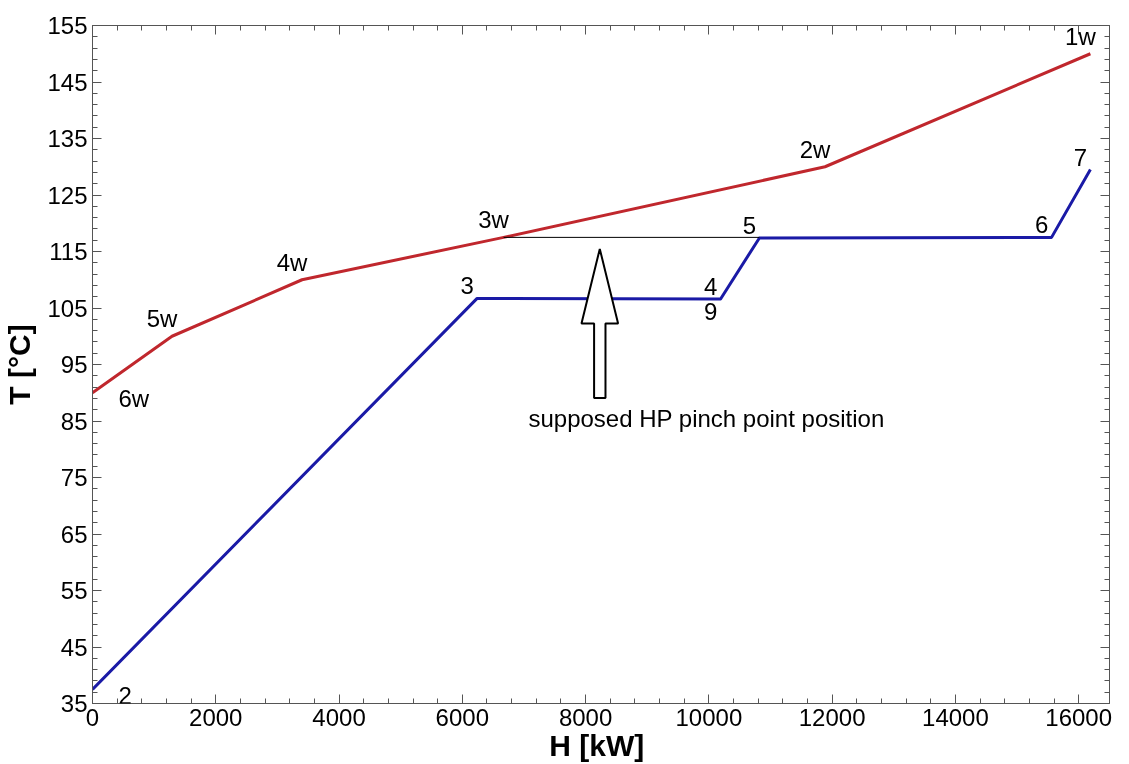 This screenshot has width=1129, height=764. I want to click on annotation: 2, so click(125, 695).